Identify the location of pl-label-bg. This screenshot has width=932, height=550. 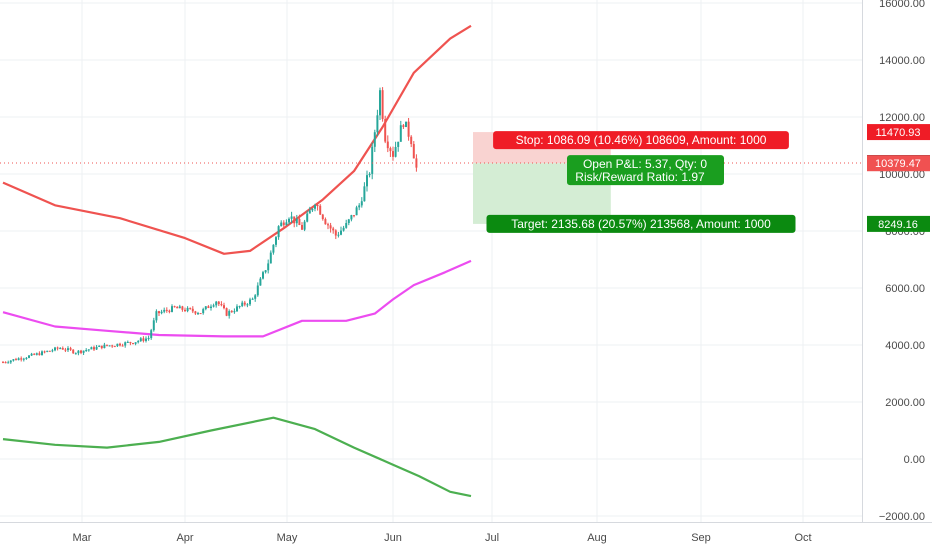
(645, 170).